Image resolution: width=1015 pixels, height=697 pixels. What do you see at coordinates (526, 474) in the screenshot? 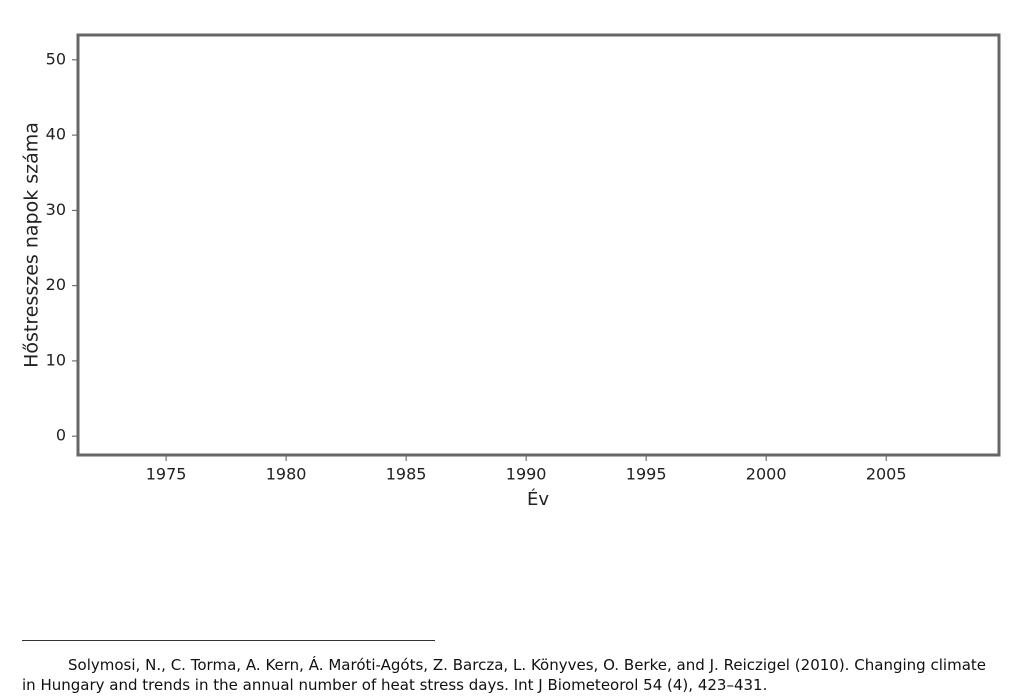
I see `x-tick-label: 1990` at bounding box center [526, 474].